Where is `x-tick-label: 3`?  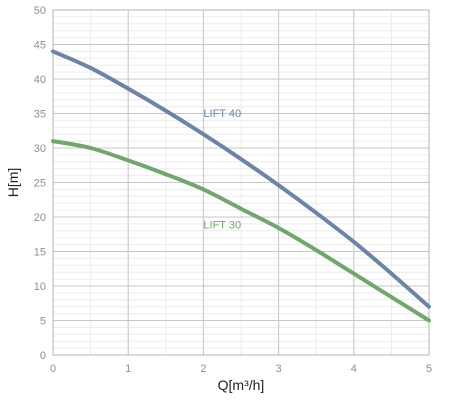
x-tick-label: 3 is located at coordinates (279, 369).